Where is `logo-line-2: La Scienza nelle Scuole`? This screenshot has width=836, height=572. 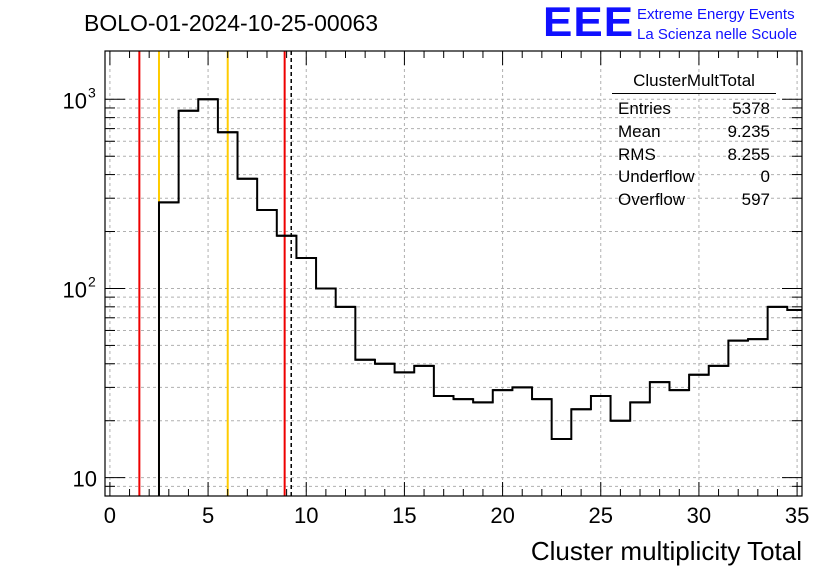 logo-line-2: La Scienza nelle Scuole is located at coordinates (717, 34).